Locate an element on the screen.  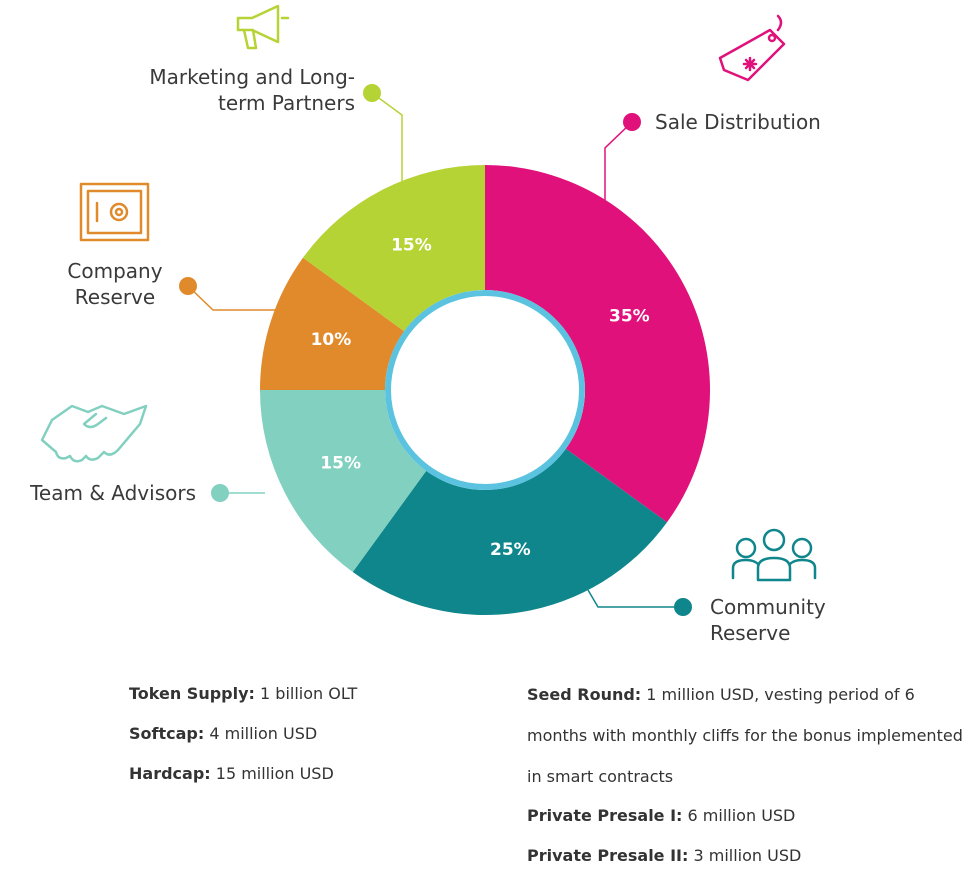
value-label: 25% is located at coordinates (510, 550).